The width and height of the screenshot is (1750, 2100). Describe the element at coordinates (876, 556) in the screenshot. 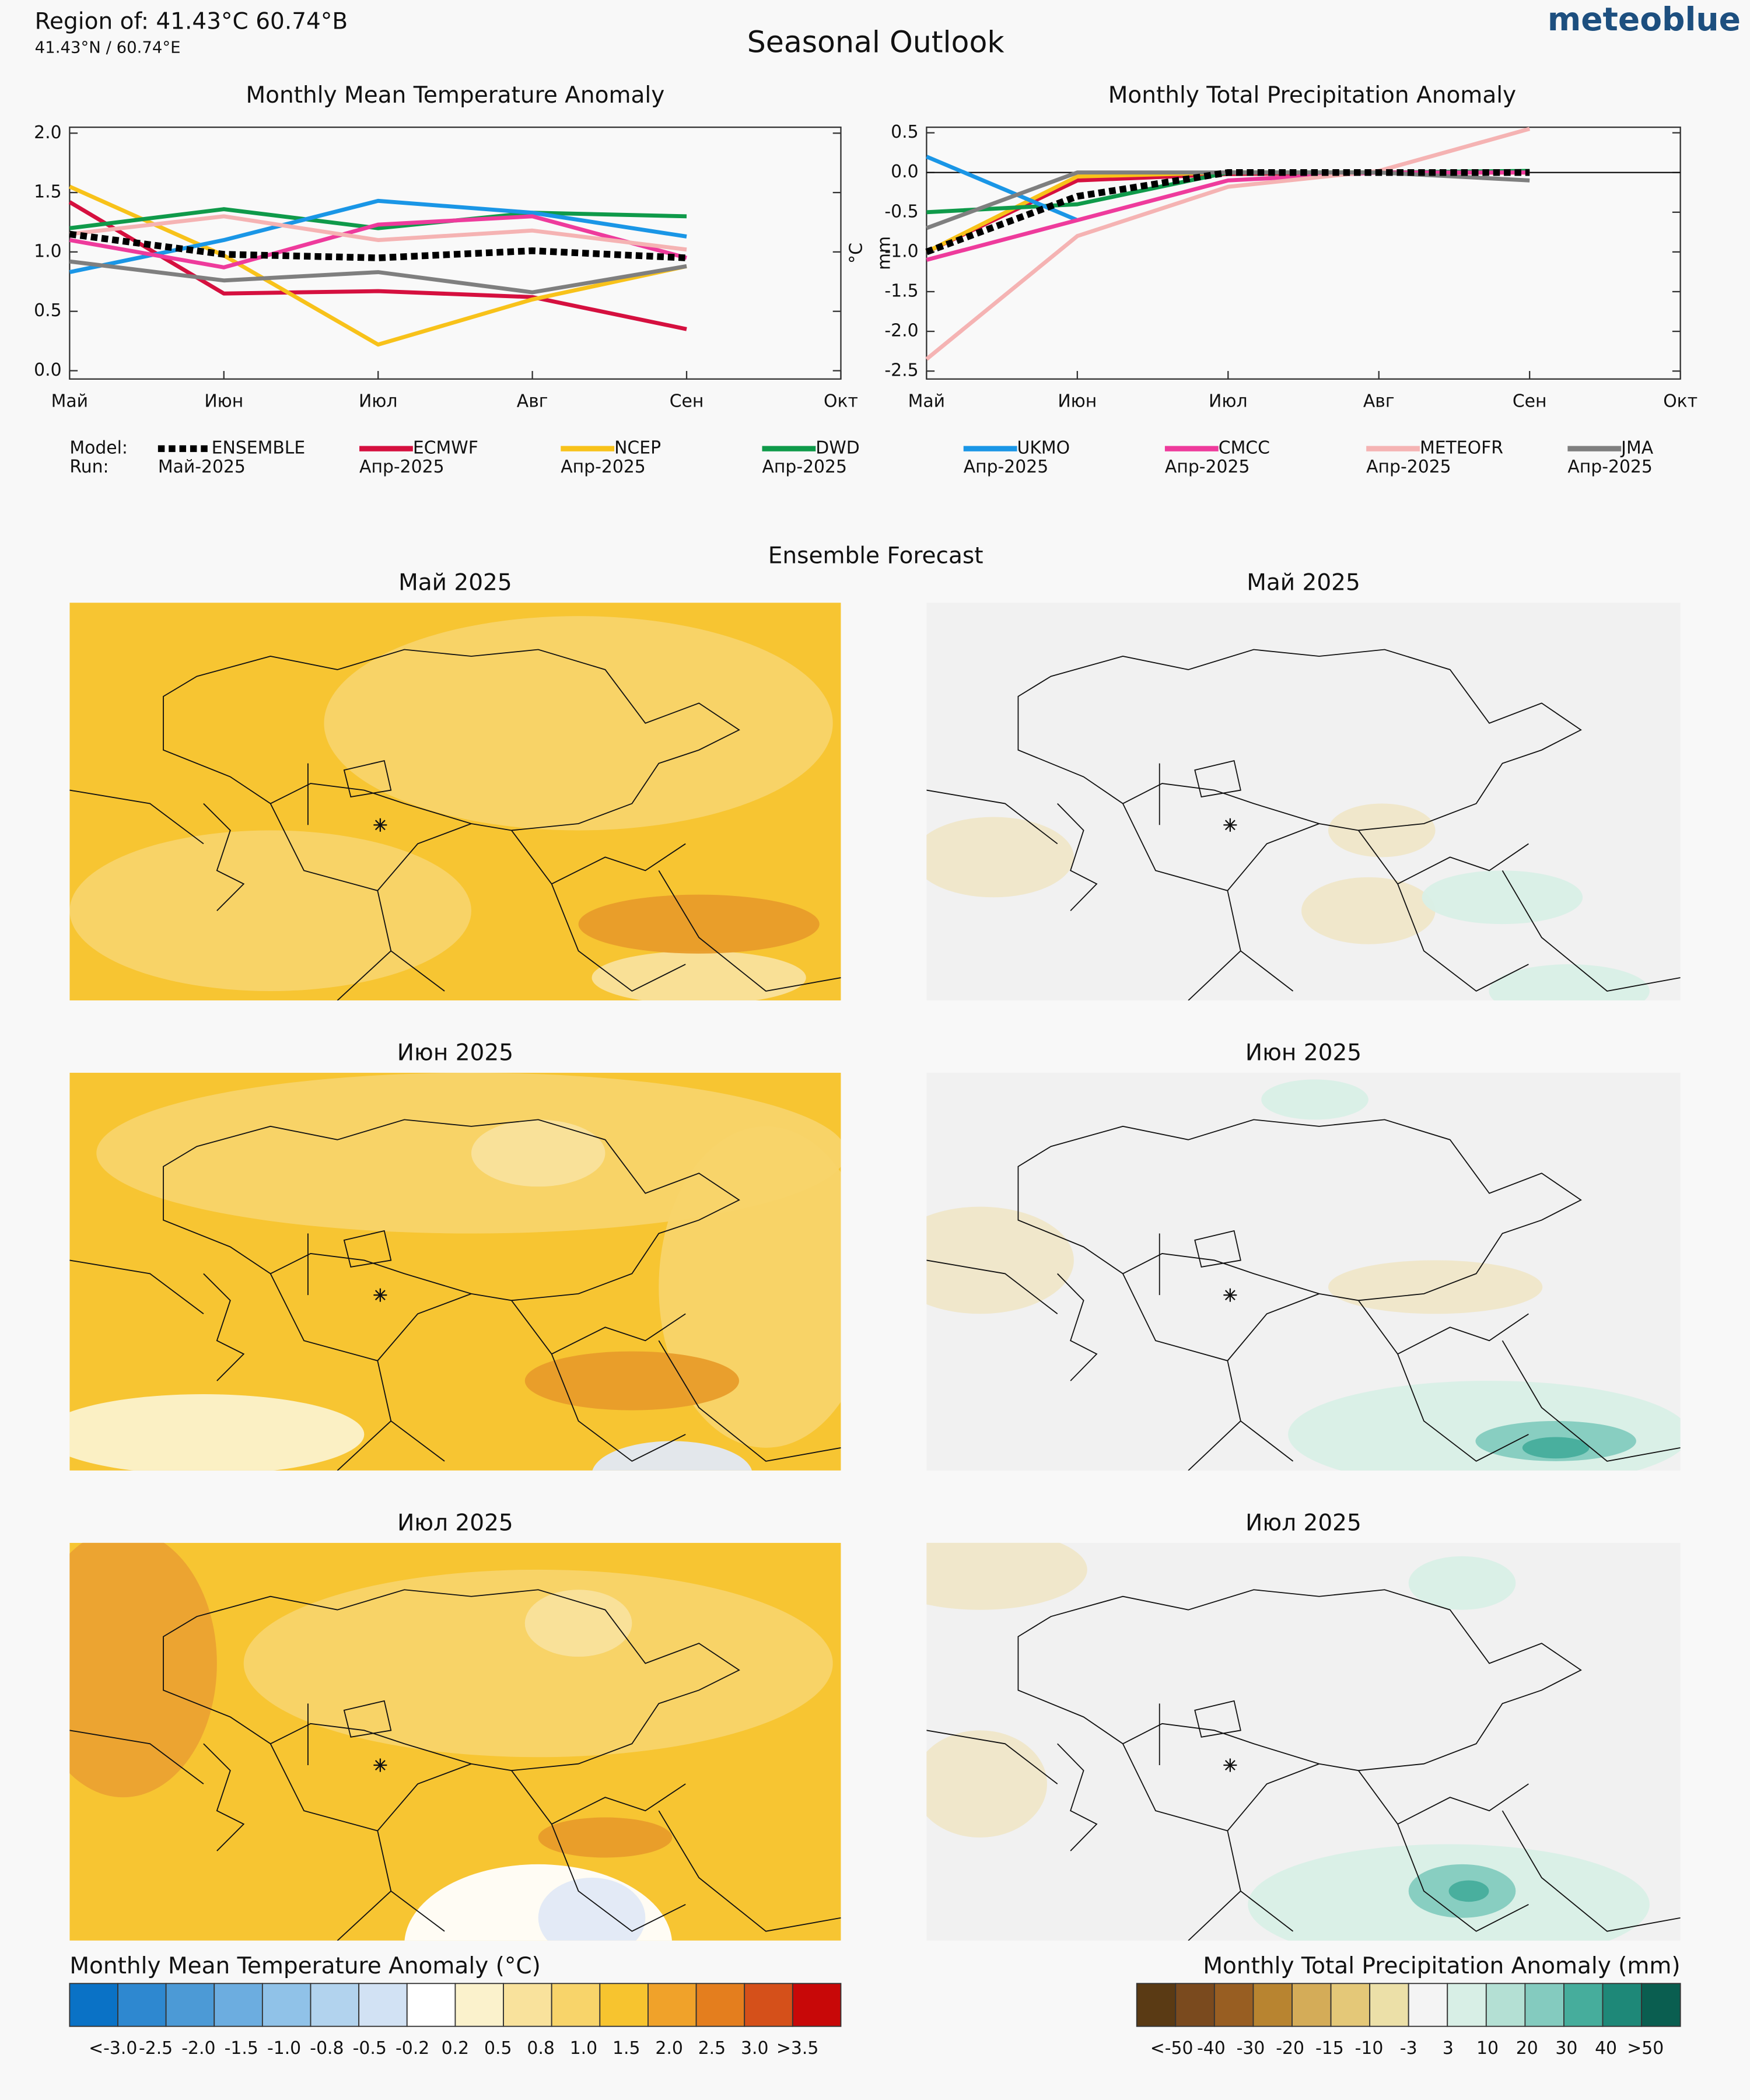

I see `maps-title: Ensemble Forecast` at that location.